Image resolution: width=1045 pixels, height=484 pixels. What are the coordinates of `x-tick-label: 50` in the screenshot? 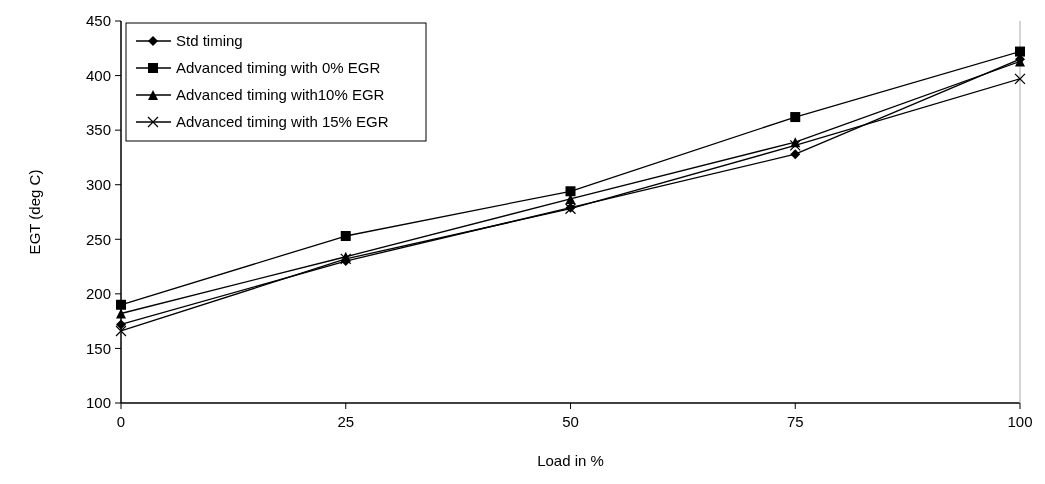 It's located at (570, 421).